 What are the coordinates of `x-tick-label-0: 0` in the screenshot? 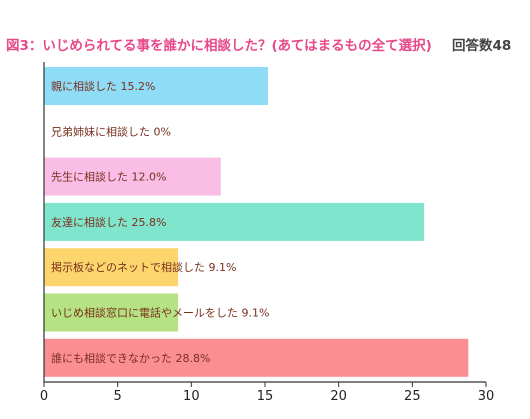 It's located at (44, 396).